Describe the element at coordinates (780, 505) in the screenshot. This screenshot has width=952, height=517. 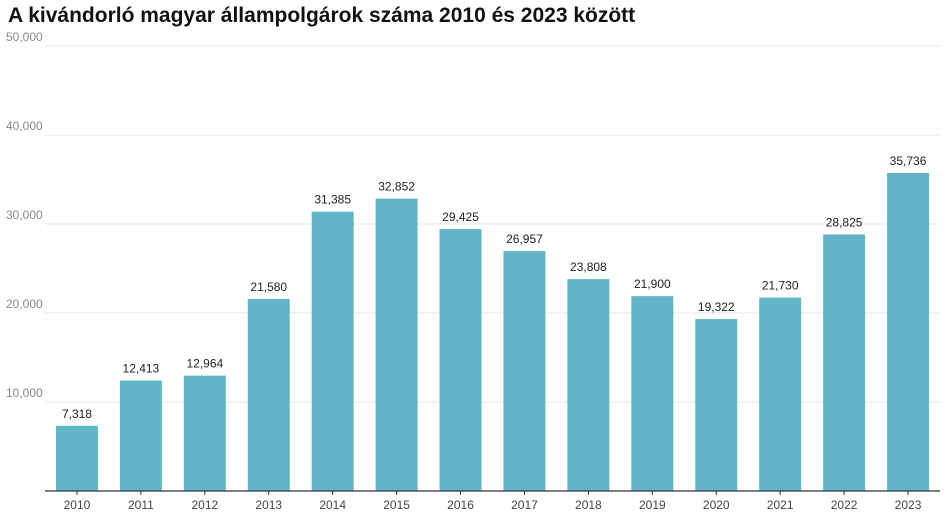
I see `x-tick-label: 2021` at that location.